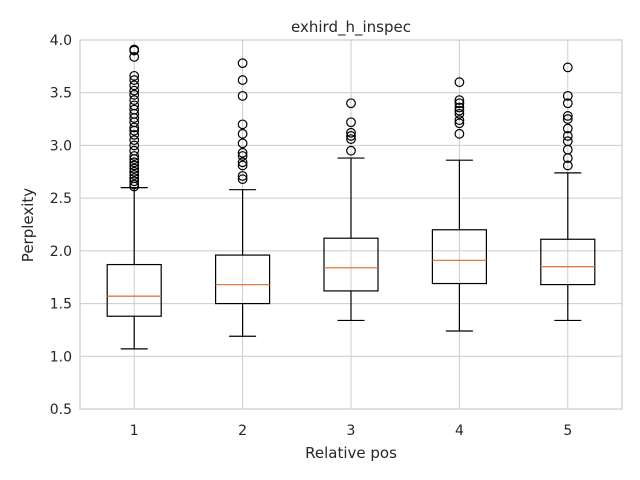  Describe the element at coordinates (242, 431) in the screenshot. I see `x-tick-label: 2` at that location.